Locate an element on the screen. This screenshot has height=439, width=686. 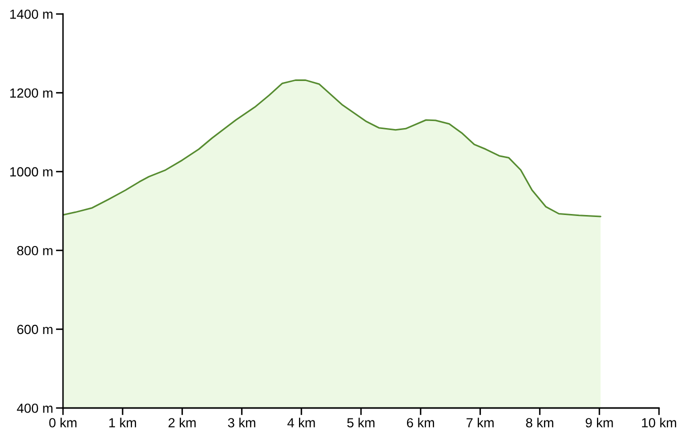
x-tick-label: 6 km is located at coordinates (420, 423).